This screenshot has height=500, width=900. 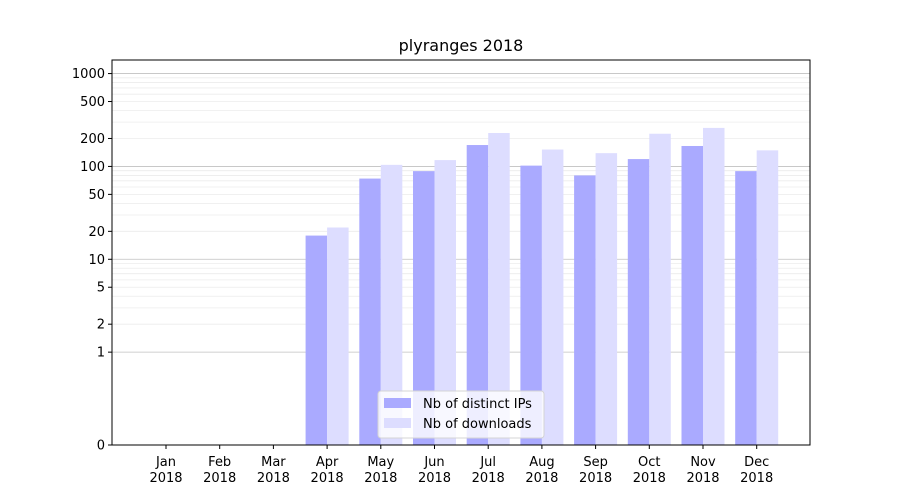 What do you see at coordinates (541, 462) in the screenshot?
I see `x-tick-label-month: Aug` at bounding box center [541, 462].